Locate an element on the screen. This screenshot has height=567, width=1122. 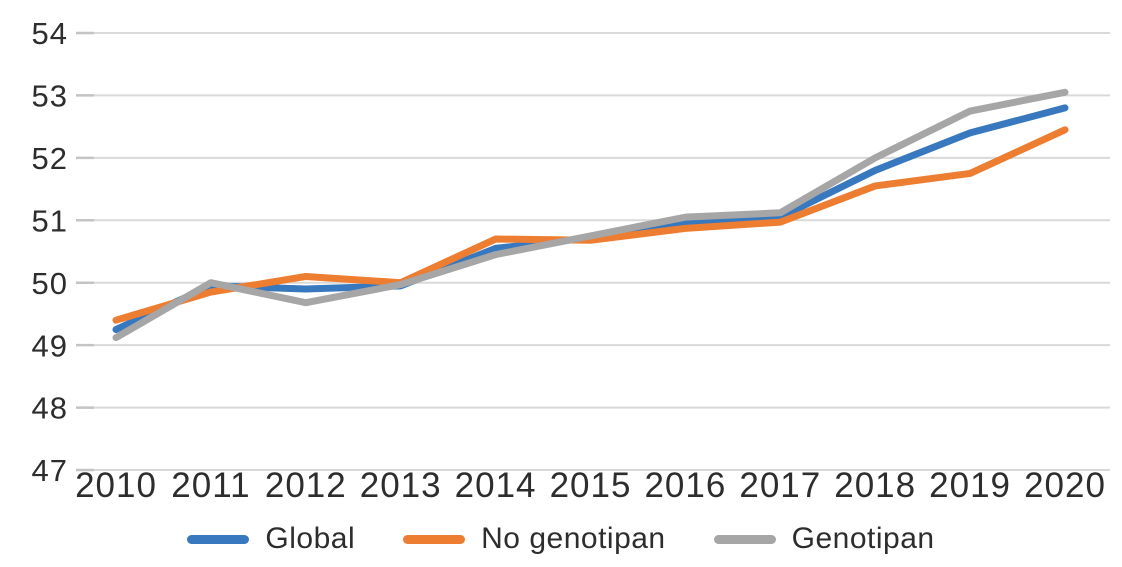
legend-swatch-no-genotipan is located at coordinates (434, 539).